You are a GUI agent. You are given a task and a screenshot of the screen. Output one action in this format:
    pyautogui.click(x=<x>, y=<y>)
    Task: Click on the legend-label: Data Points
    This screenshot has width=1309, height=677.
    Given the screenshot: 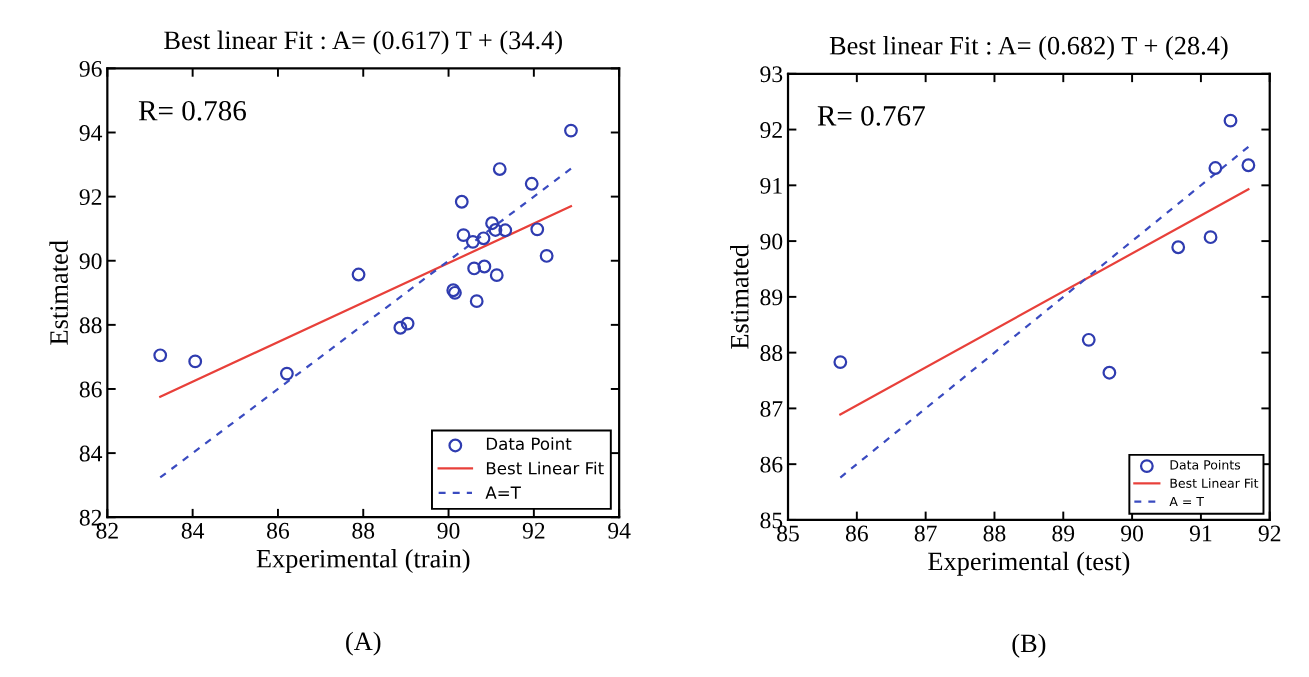 What is the action you would take?
    pyautogui.click(x=1205, y=464)
    